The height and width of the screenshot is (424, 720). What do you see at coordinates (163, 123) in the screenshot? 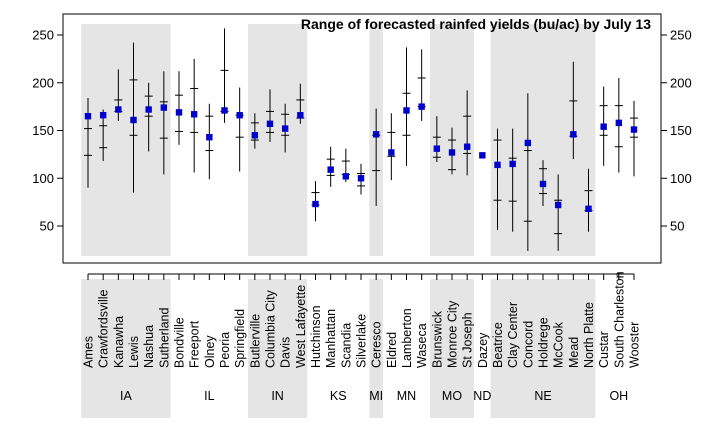
I see `site-mark-sutherland` at bounding box center [163, 123].